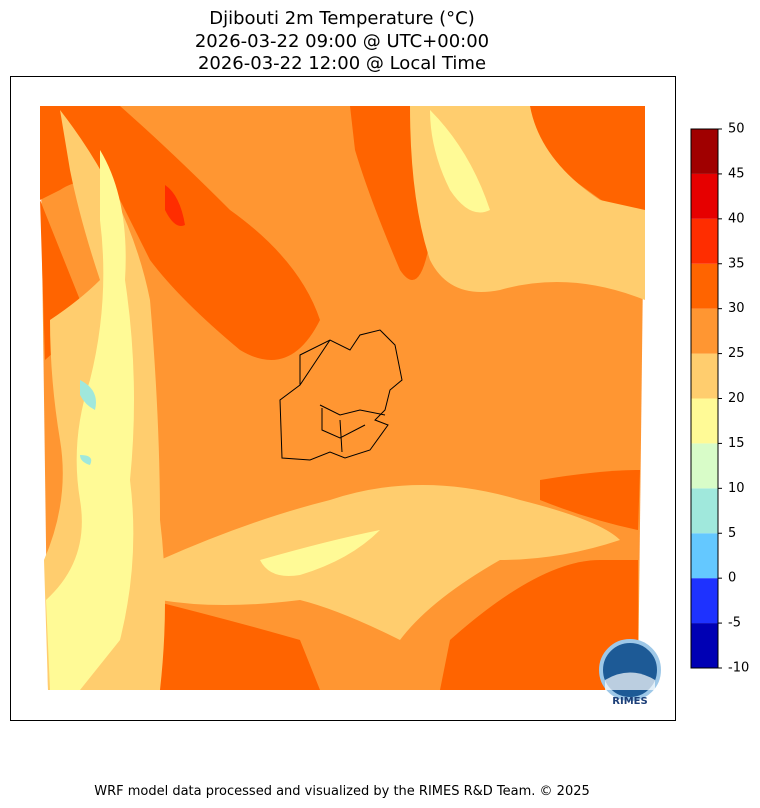 The width and height of the screenshot is (760, 808). I want to click on colorbar-tick-label: 10, so click(736, 488).